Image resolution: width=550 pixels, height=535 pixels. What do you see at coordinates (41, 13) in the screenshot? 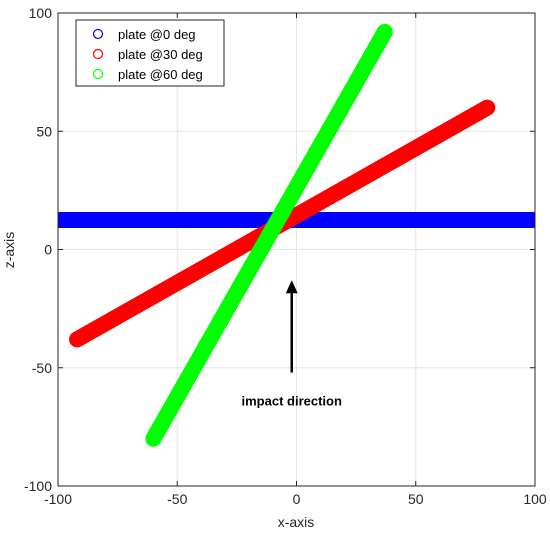
I see `y-tick-label: 100` at bounding box center [41, 13].